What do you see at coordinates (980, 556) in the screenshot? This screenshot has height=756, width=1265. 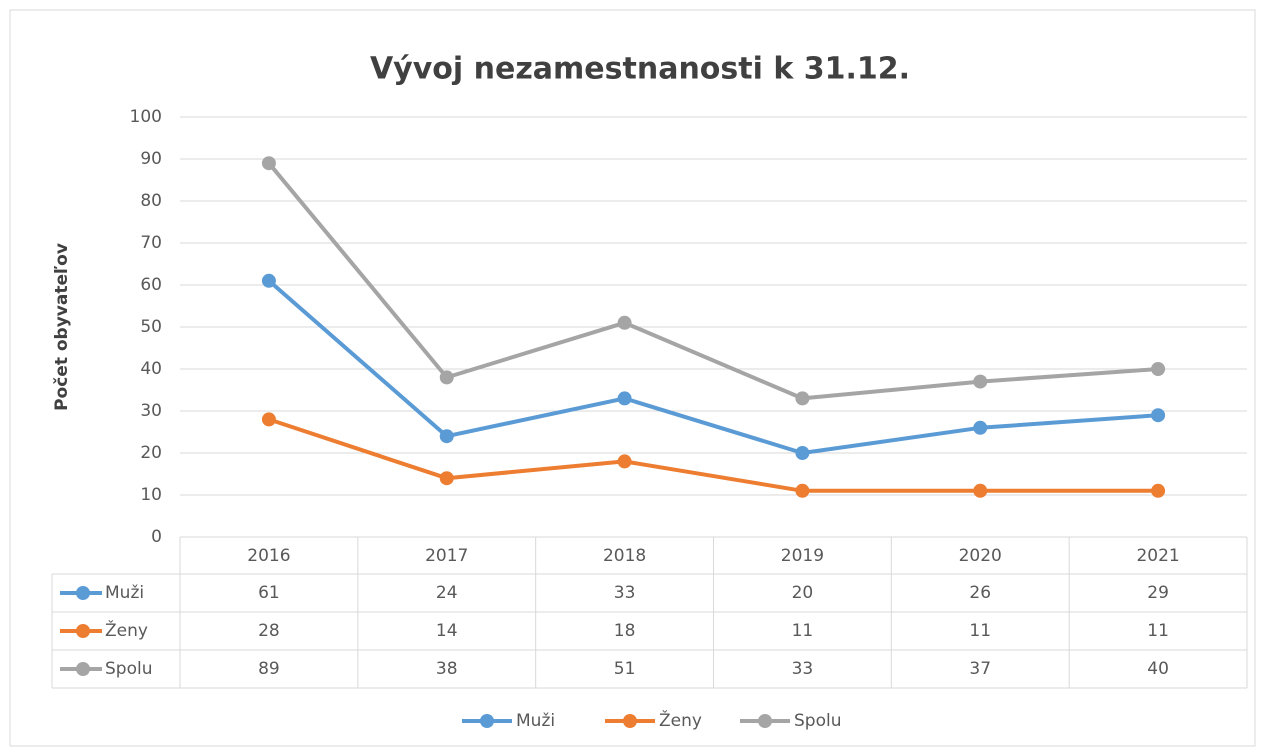 I see `x-tick-label: 2020` at bounding box center [980, 556].